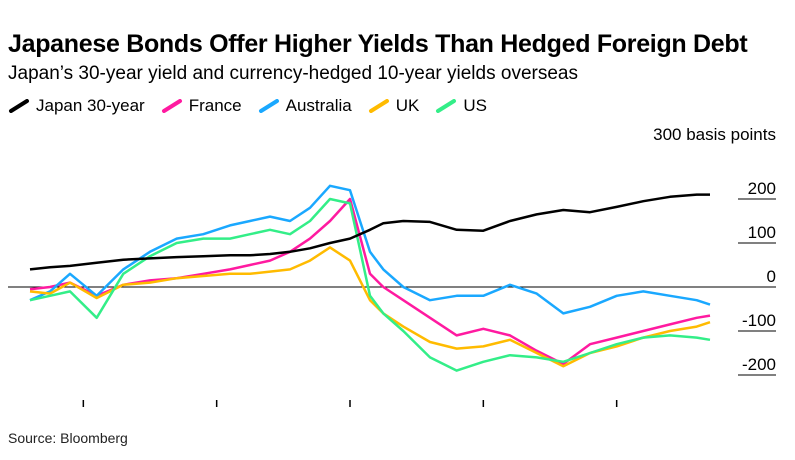 The width and height of the screenshot is (795, 460). Describe the element at coordinates (90, 105) in the screenshot. I see `legend-label-japan: Japan 30-year` at that location.